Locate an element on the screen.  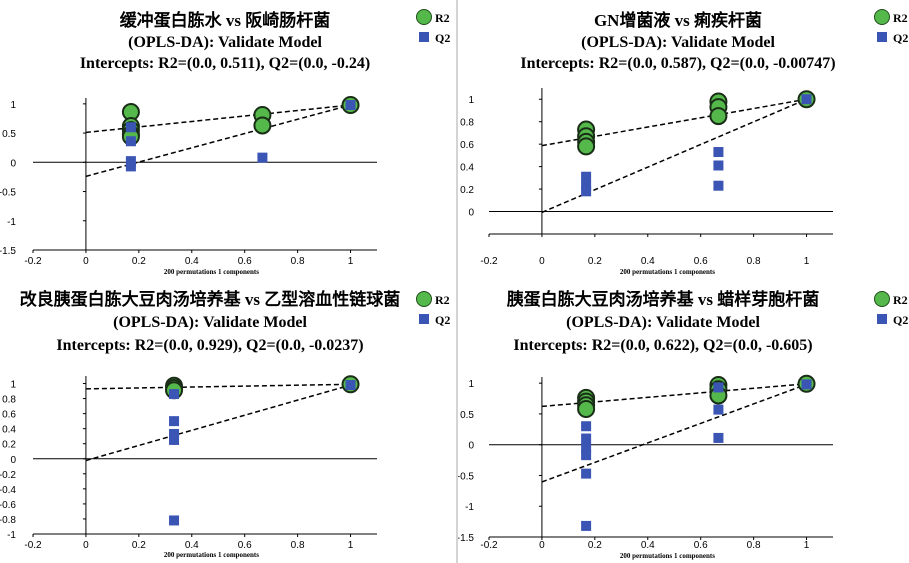
chart-title: 缓冲蛋白胨水 vs 阪崎肠杆菌 is located at coordinates (225, 20).